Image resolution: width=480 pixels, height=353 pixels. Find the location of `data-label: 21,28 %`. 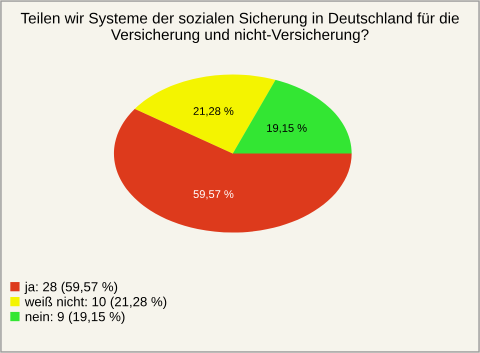

data-label: 21,28 % is located at coordinates (214, 111).